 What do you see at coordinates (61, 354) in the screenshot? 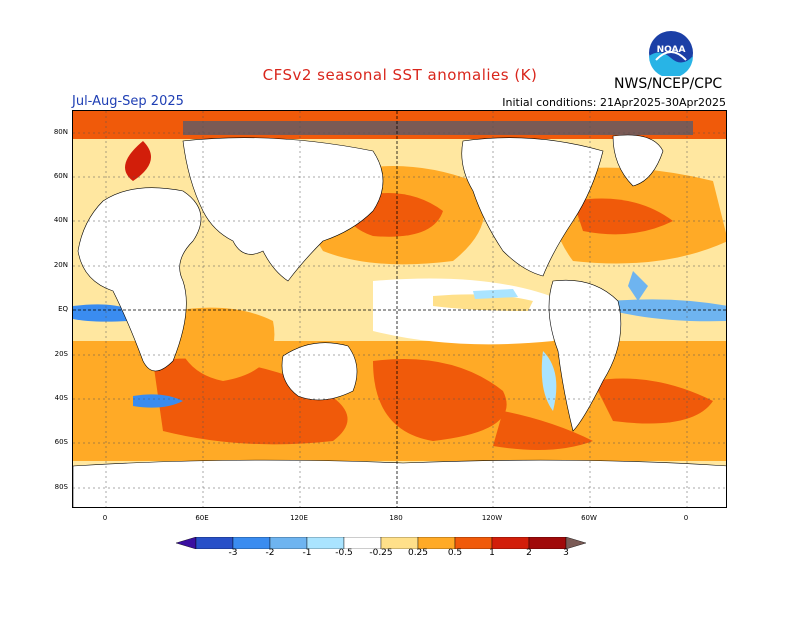
I see `lat-label-20s: 20S` at bounding box center [61, 354].